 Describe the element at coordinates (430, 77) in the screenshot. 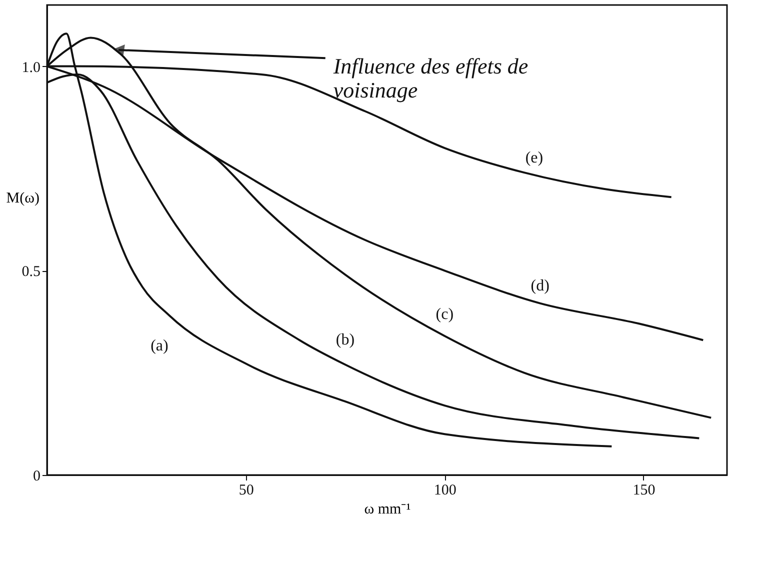

I see `annotation: Influence des effets de voisinage` at that location.